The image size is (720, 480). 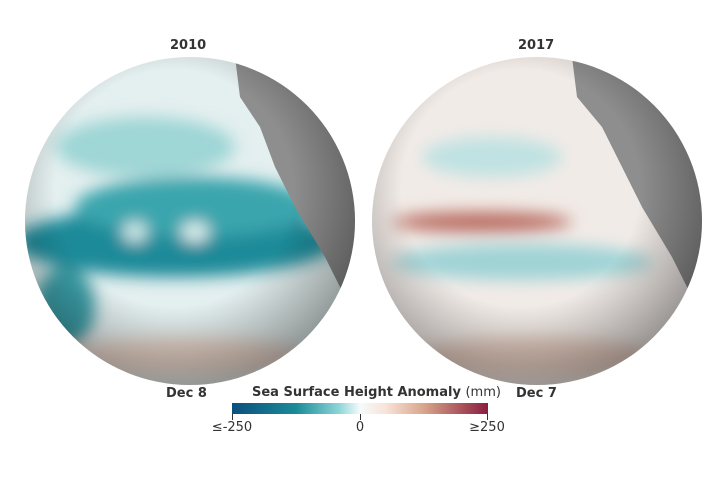 I want to click on colorbar-min-label: ≤-250, so click(x=232, y=427).